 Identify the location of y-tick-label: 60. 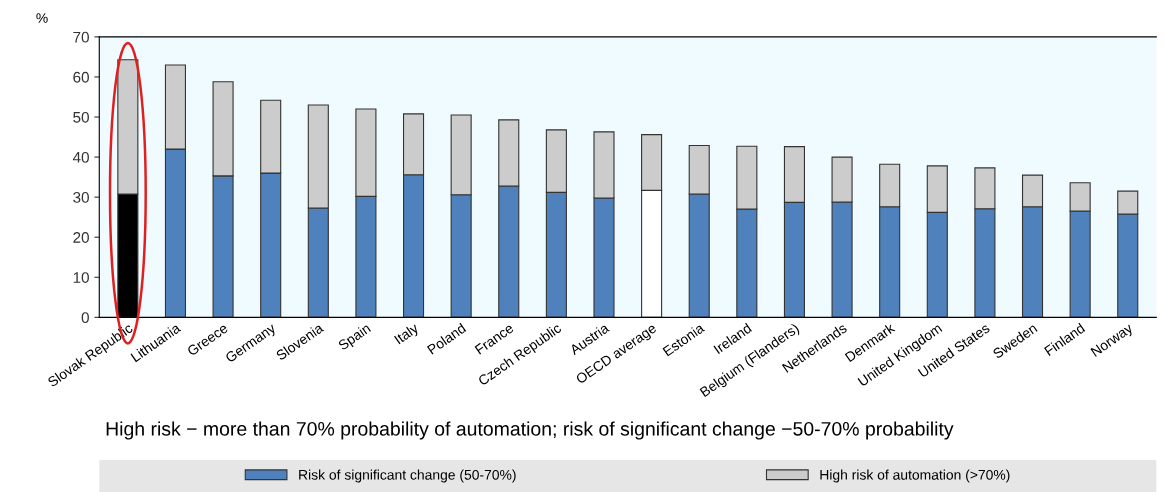
(81, 77).